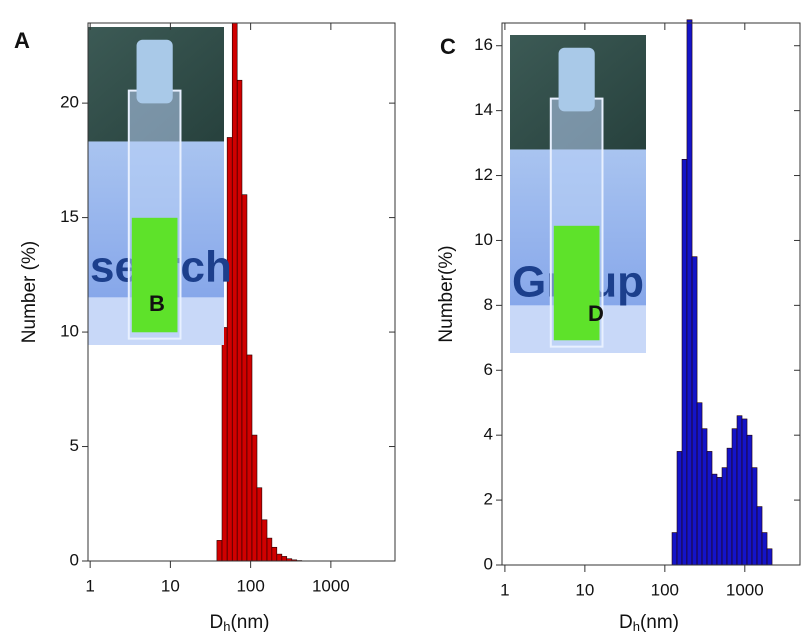 The height and width of the screenshot is (644, 804). Describe the element at coordinates (488, 369) in the screenshot. I see `y-tick-label: 6` at that location.